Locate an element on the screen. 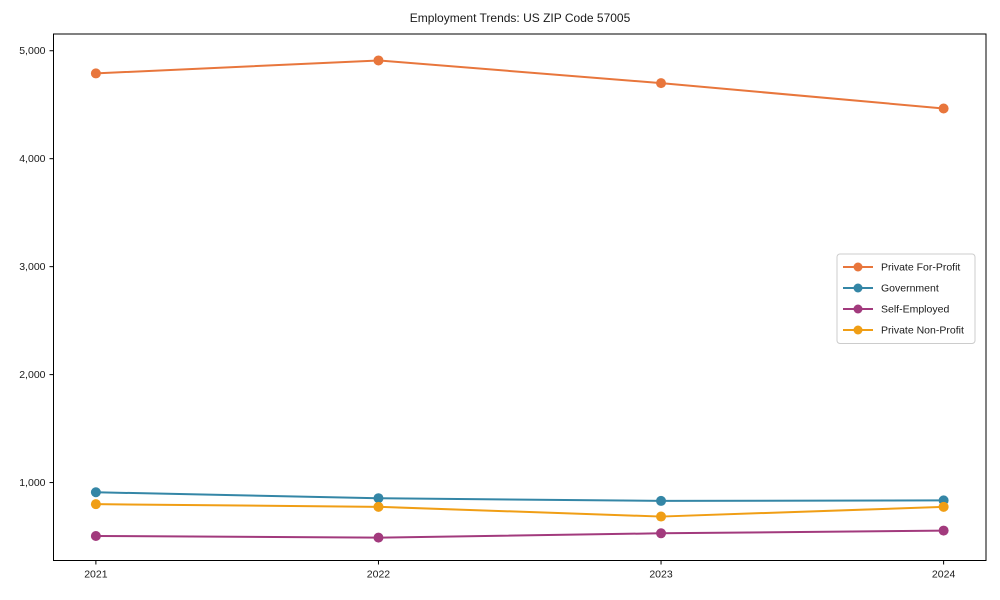 This screenshot has height=600, width=1000. data-point-government-2023 is located at coordinates (661, 500).